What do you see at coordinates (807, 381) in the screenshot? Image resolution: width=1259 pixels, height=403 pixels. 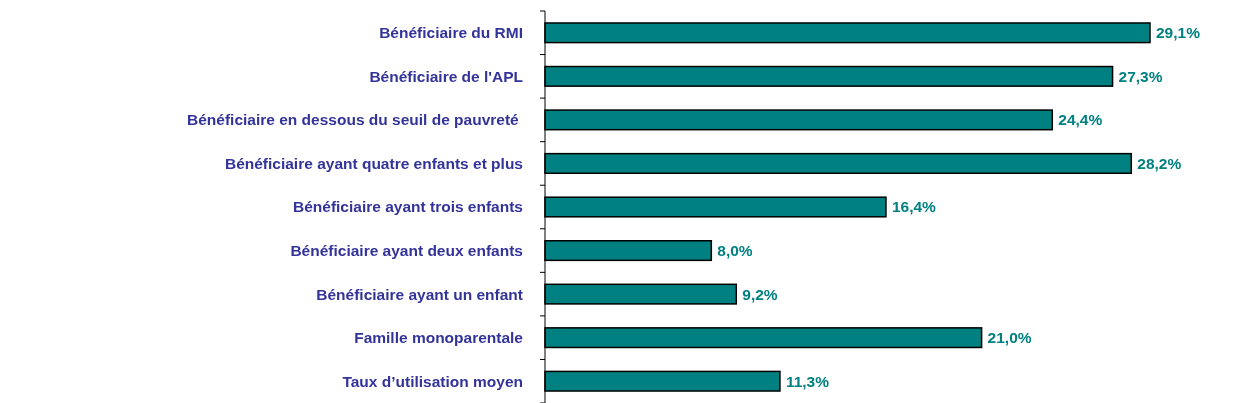 I see `data-label: 11,3%` at bounding box center [807, 381].